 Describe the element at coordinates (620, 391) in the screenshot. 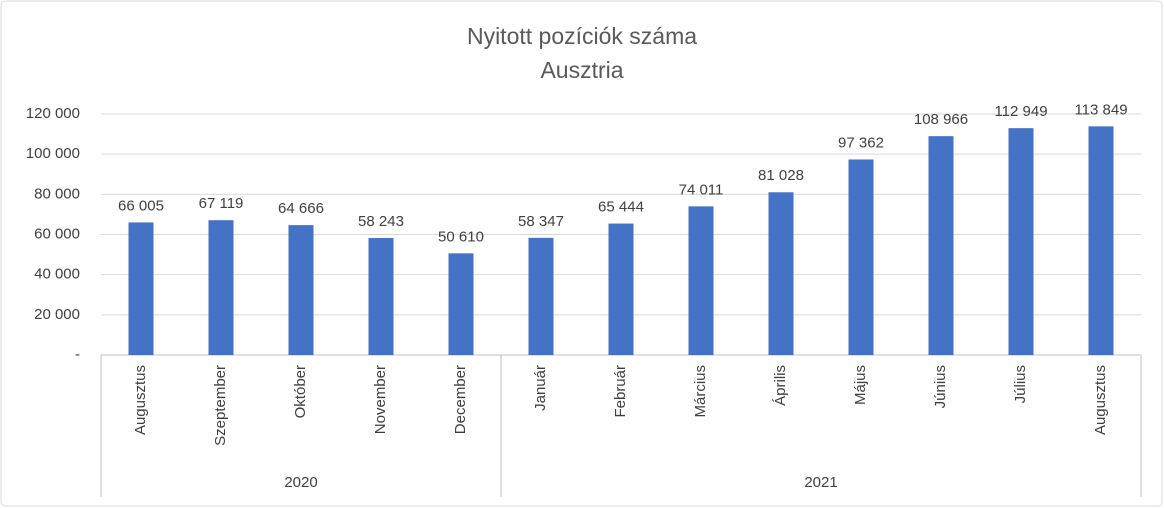

I see `x-tick-label: Február` at that location.